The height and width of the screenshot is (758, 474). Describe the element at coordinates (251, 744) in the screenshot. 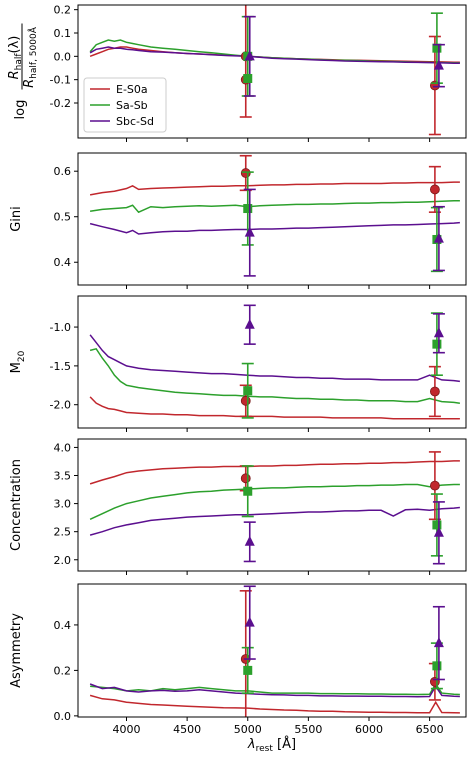

I see `x-axis-label-lambda: λ` at that location.